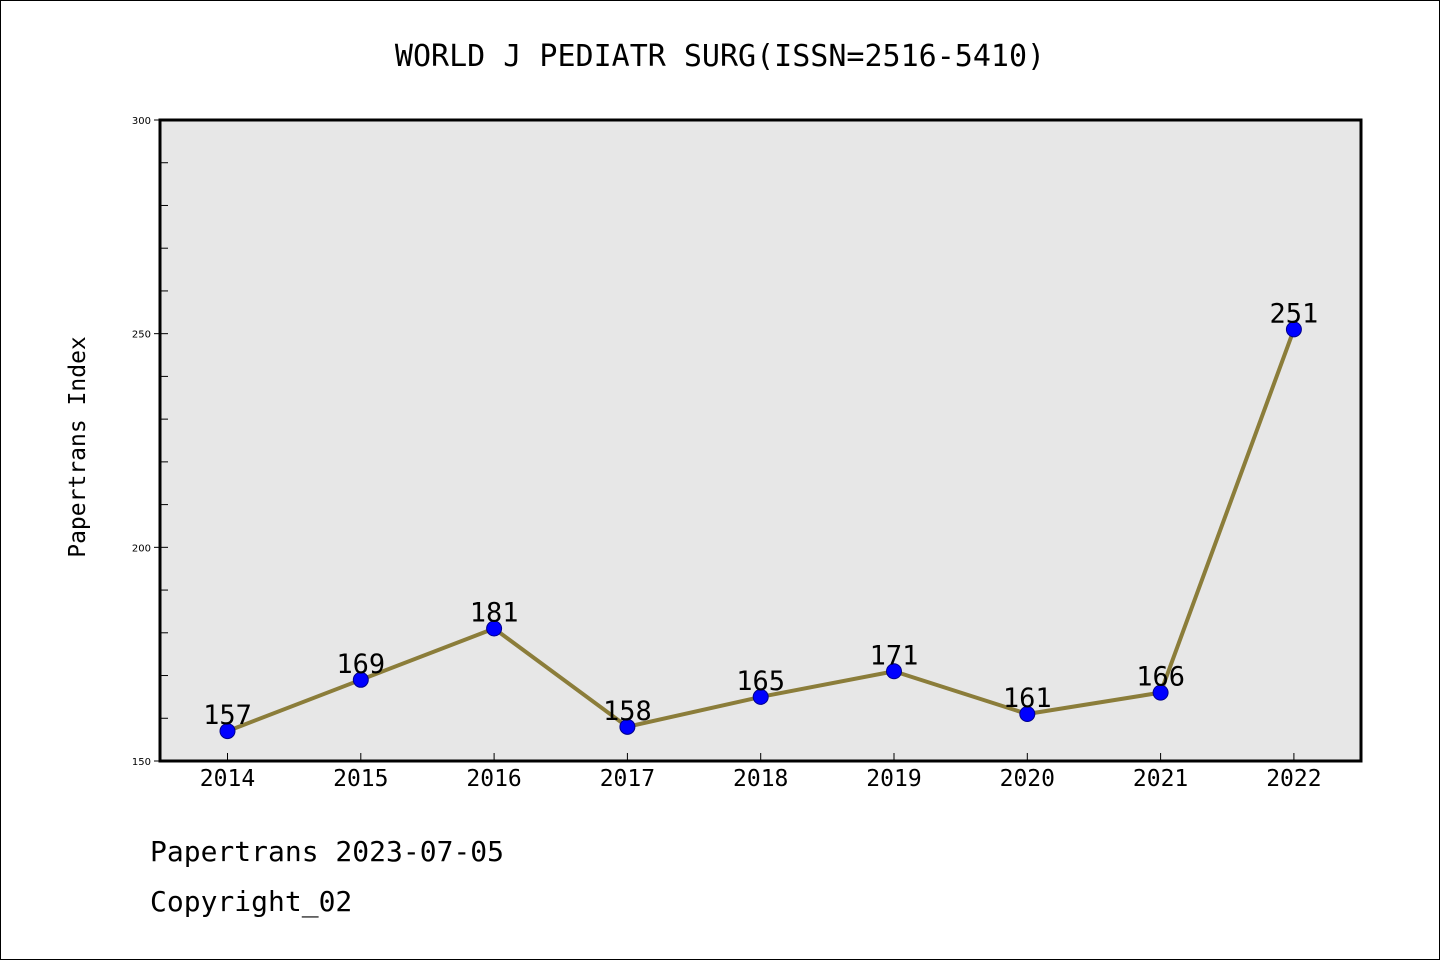  What do you see at coordinates (1160, 677) in the screenshot?
I see `data-label: 166` at bounding box center [1160, 677].